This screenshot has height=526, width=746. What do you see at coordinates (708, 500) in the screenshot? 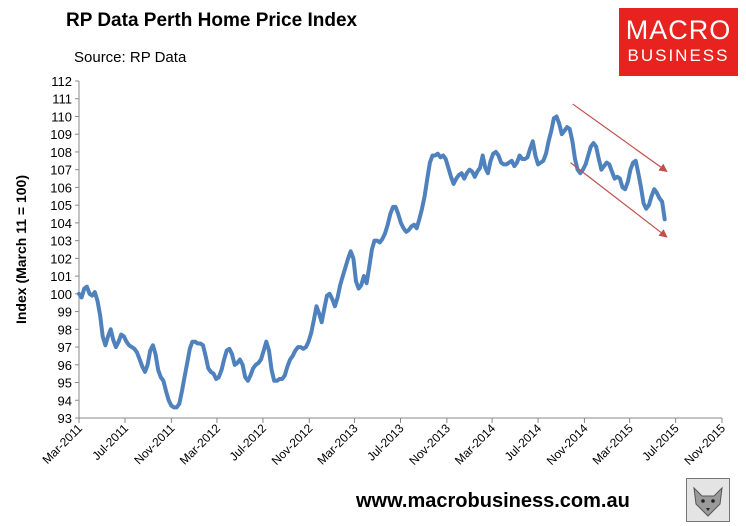
I see `wolf-icon` at bounding box center [708, 500].